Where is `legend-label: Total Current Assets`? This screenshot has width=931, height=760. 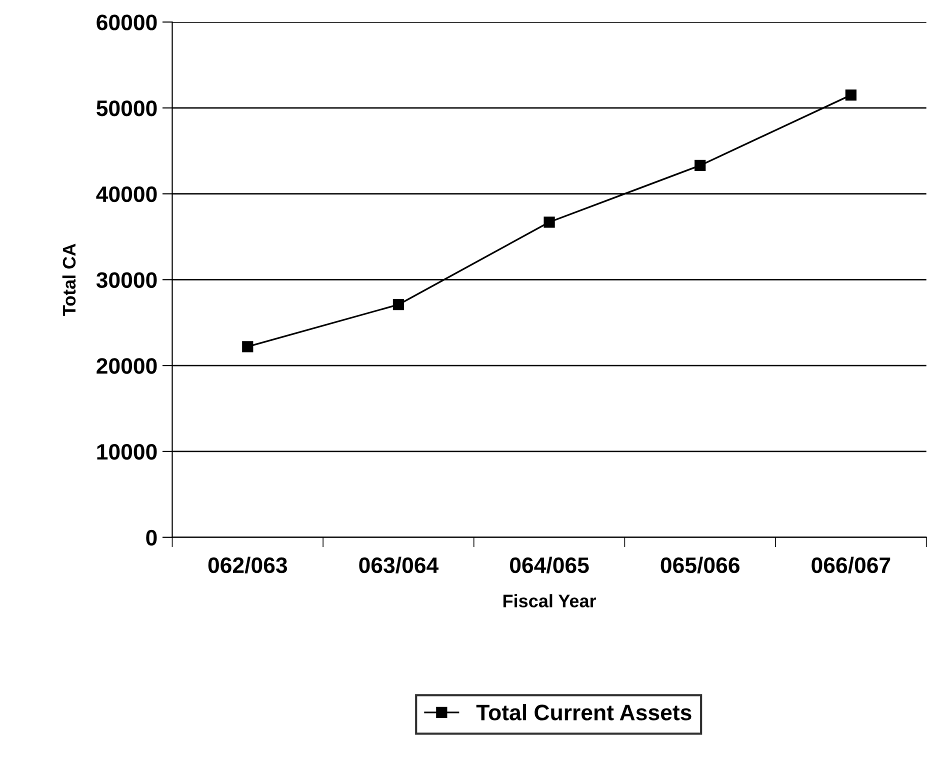 legend-label: Total Current Assets is located at coordinates (584, 712).